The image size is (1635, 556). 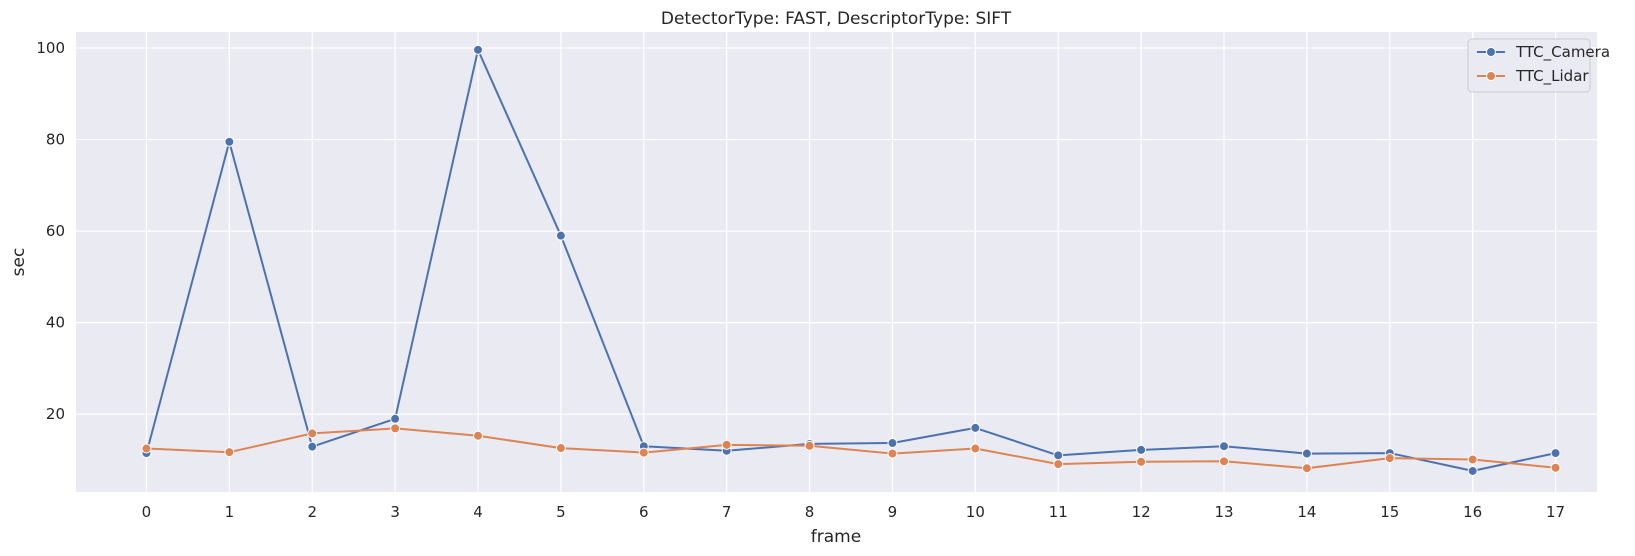 What do you see at coordinates (561, 512) in the screenshot?
I see `x-tick-label: 5` at bounding box center [561, 512].